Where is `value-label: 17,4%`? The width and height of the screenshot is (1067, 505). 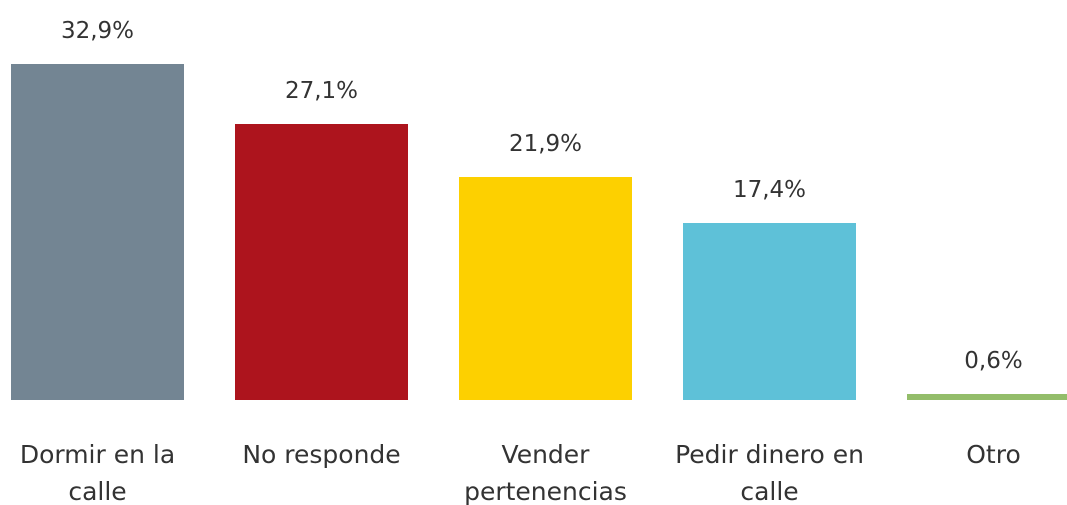 value-label: 17,4% is located at coordinates (769, 189).